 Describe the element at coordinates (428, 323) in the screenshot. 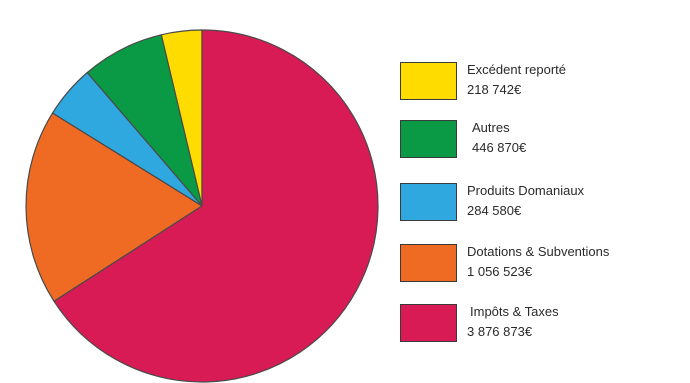

I see `legend-swatch-impots-taxes` at that location.